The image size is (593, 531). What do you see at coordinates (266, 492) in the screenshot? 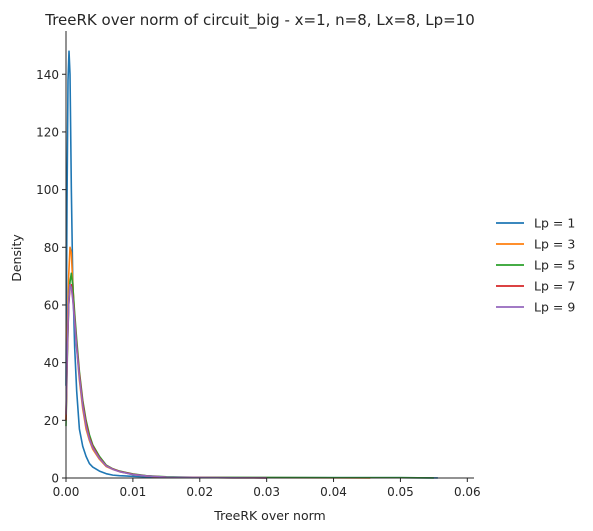
I see `x-tick-label: 0.03` at bounding box center [266, 492].